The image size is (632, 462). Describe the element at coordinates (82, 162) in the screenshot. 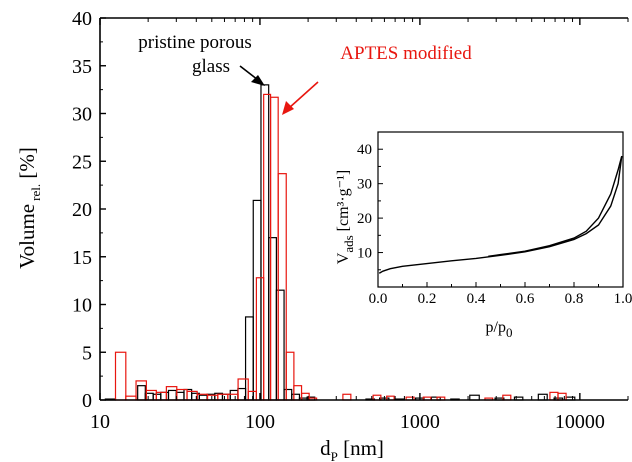

I see `y-tick-label: 25` at that location.